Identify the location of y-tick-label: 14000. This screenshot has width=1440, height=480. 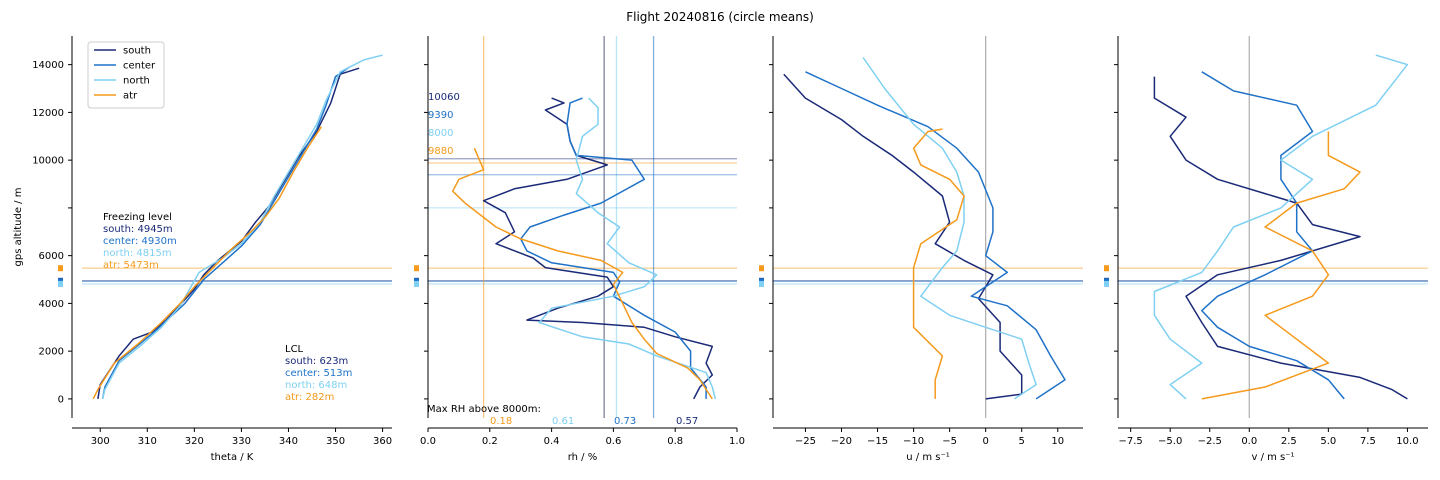
(48, 65).